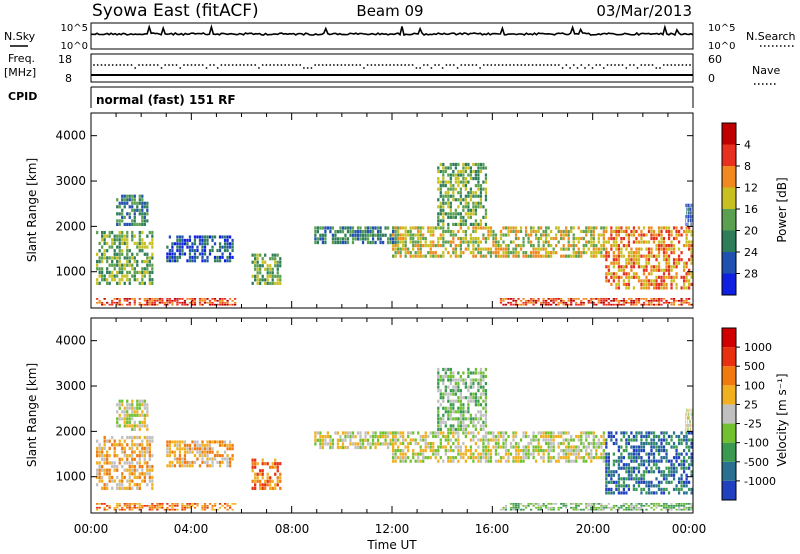 This screenshot has width=800, height=554. I want to click on noise-right-tick-bottom: 10^0, so click(721, 46).